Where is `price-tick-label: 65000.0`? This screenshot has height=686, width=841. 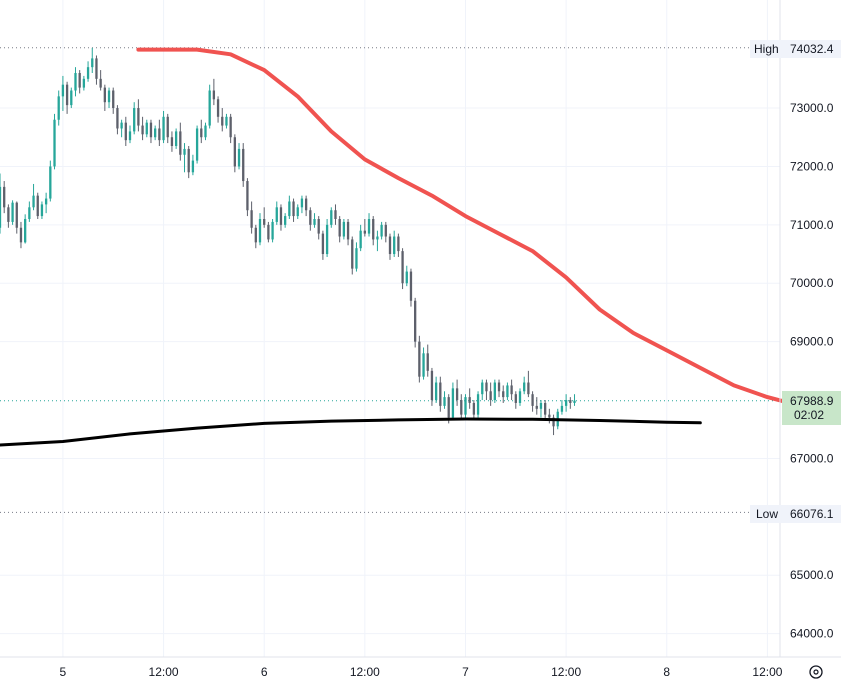
price-tick-label: 65000.0 is located at coordinates (812, 575).